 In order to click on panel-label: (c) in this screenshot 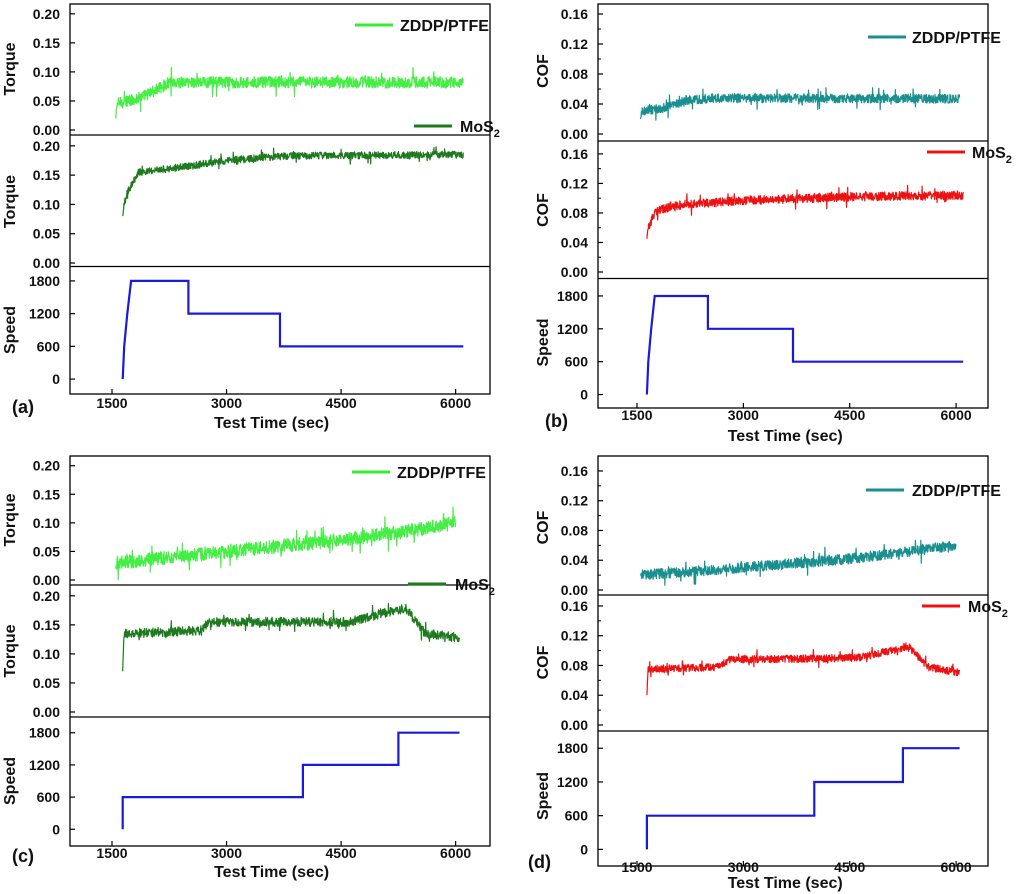, I will do `click(23, 856)`.